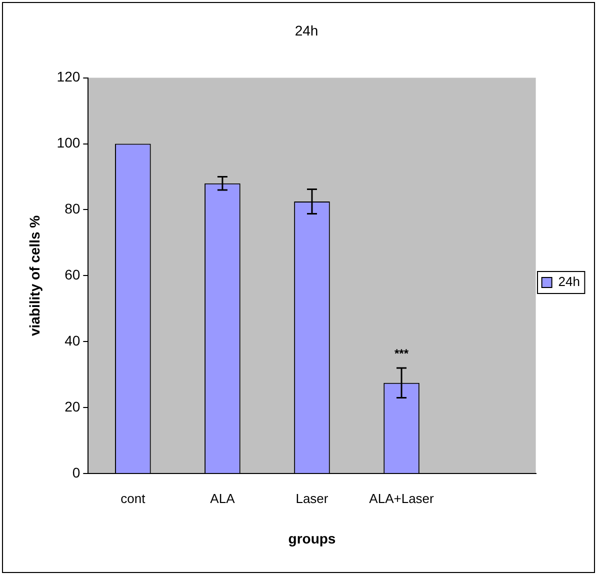 This screenshot has width=597, height=575. What do you see at coordinates (569, 282) in the screenshot?
I see `legend-label: 24h` at bounding box center [569, 282].